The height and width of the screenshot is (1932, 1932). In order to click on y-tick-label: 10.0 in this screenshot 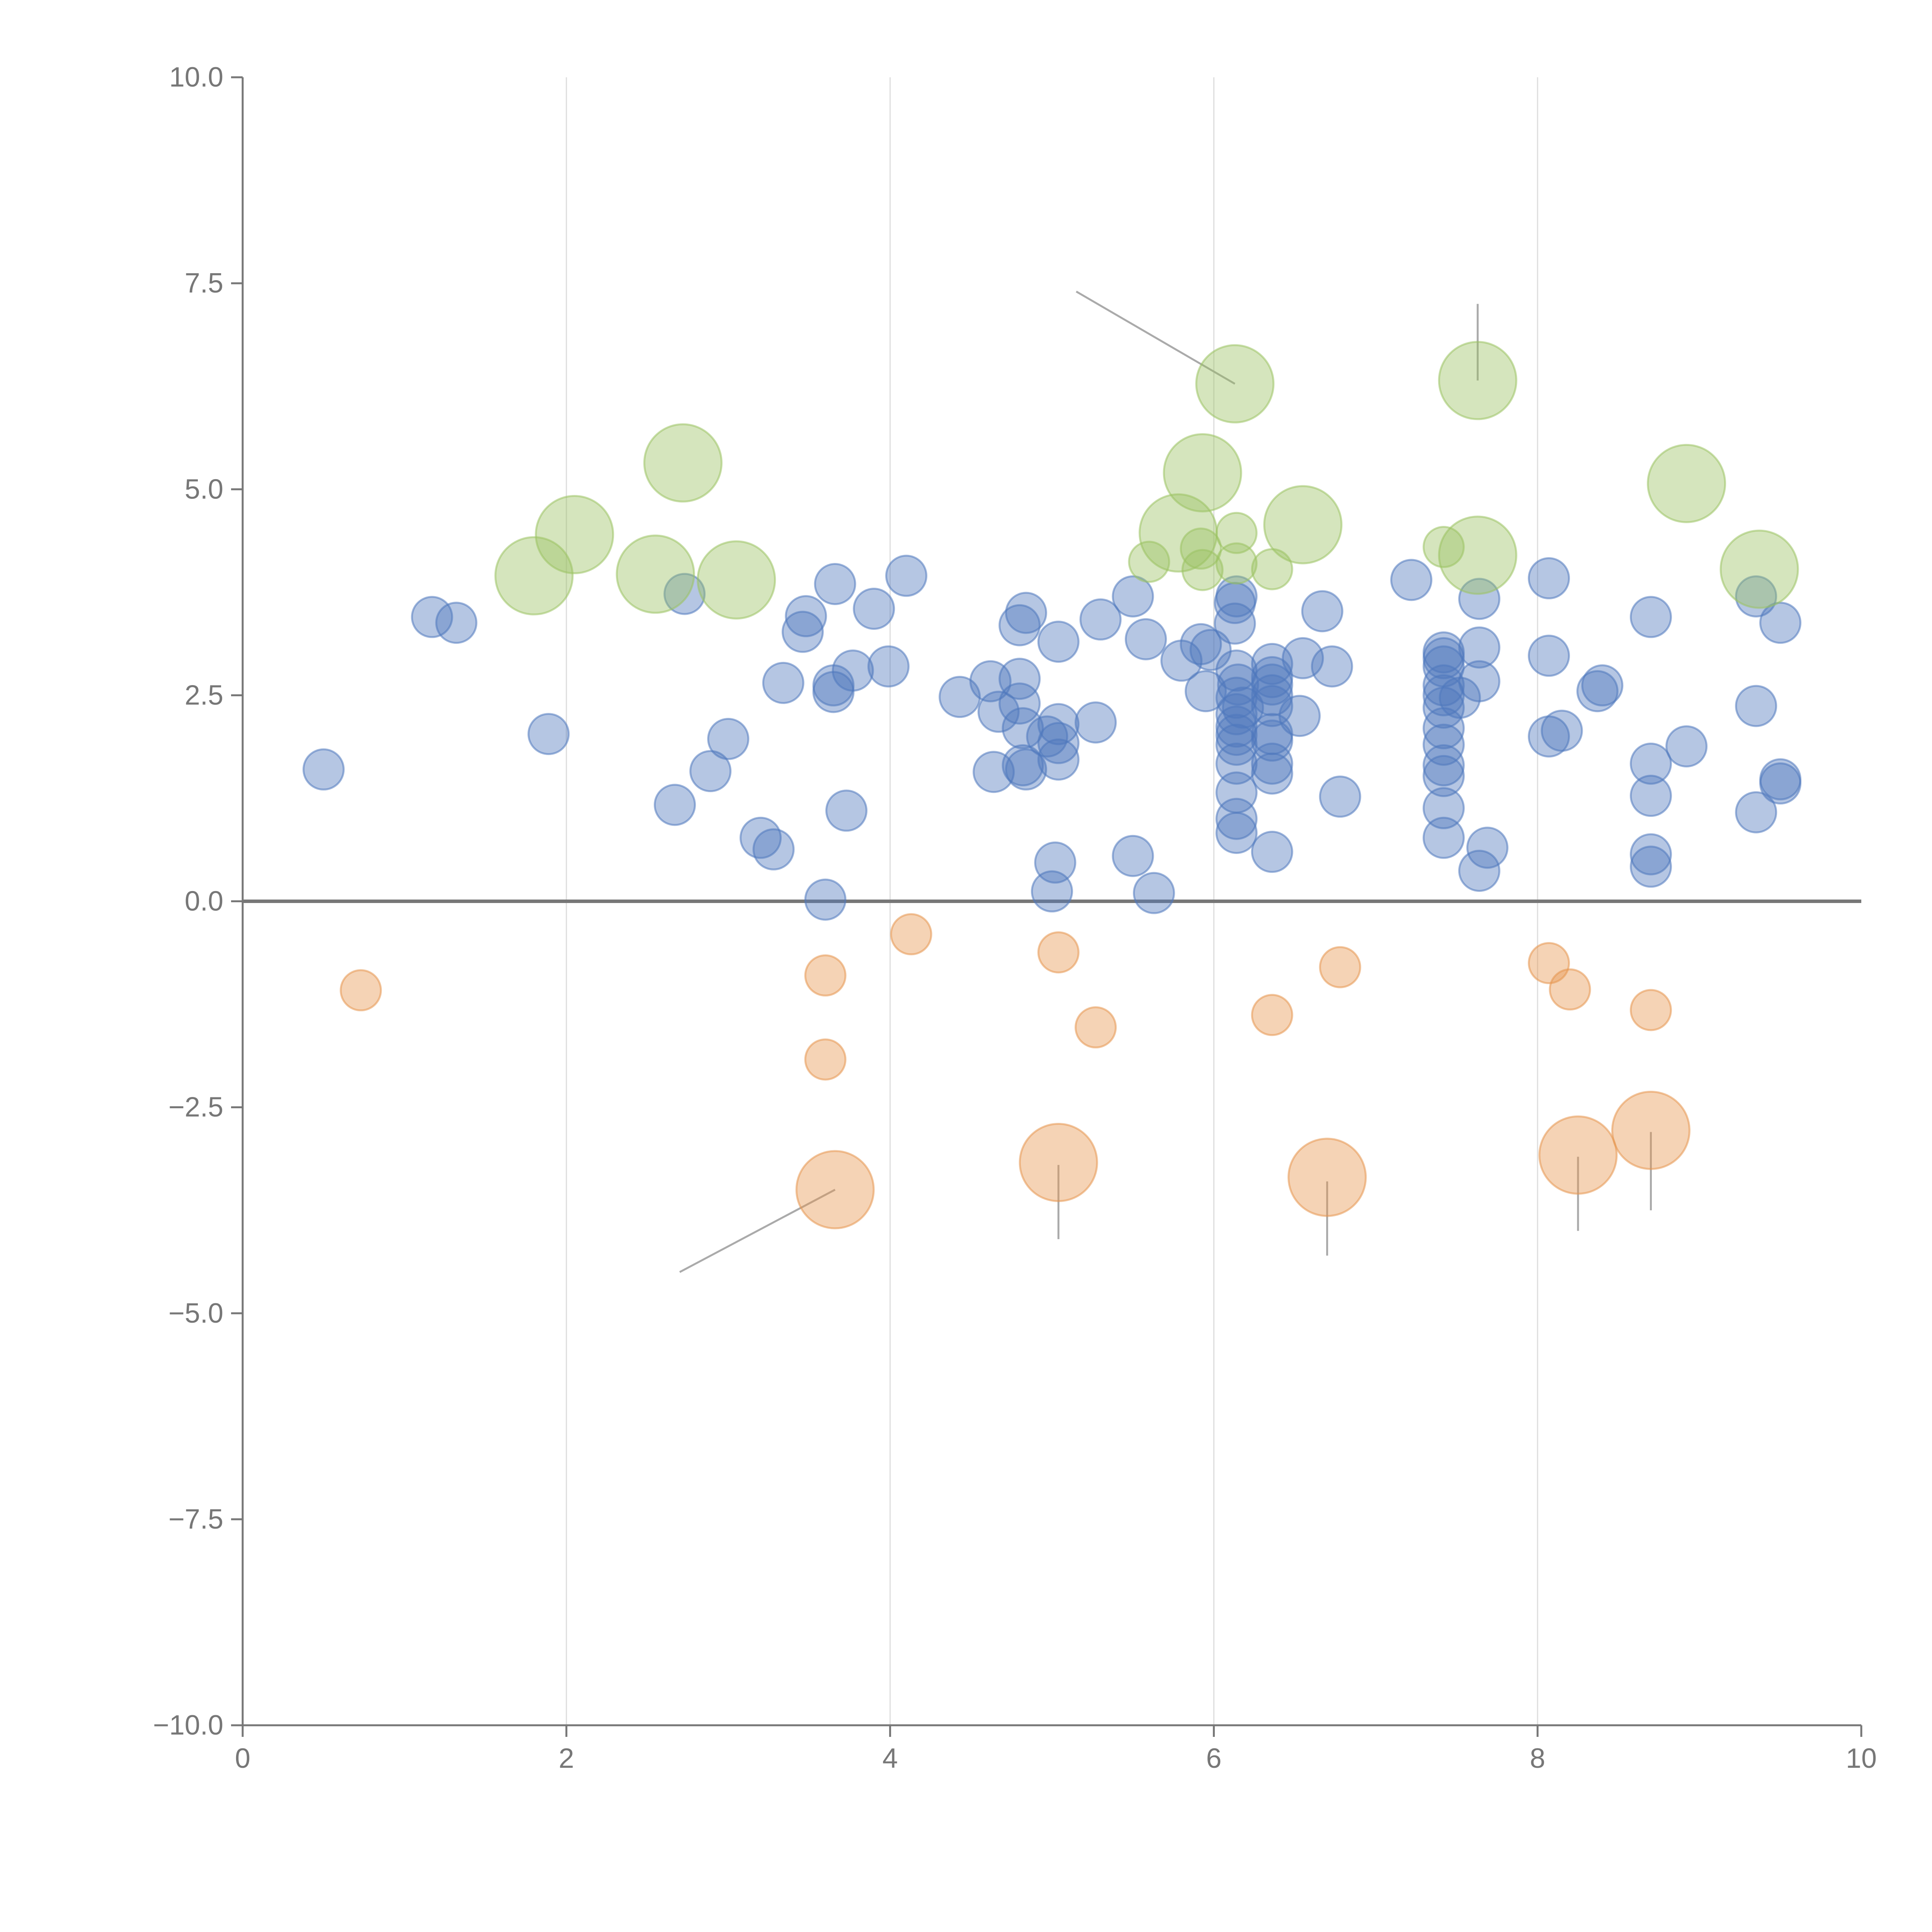, I will do `click(196, 78)`.